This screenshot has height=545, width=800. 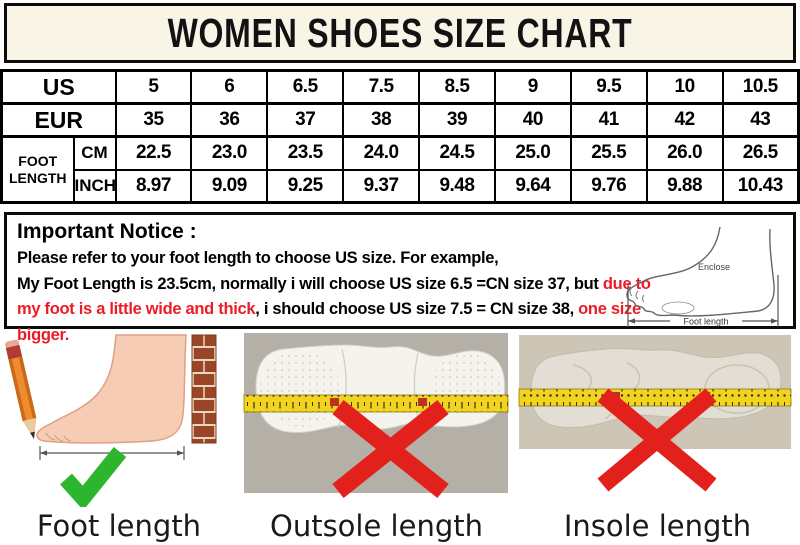 I want to click on toes-lines, so click(x=58, y=437).